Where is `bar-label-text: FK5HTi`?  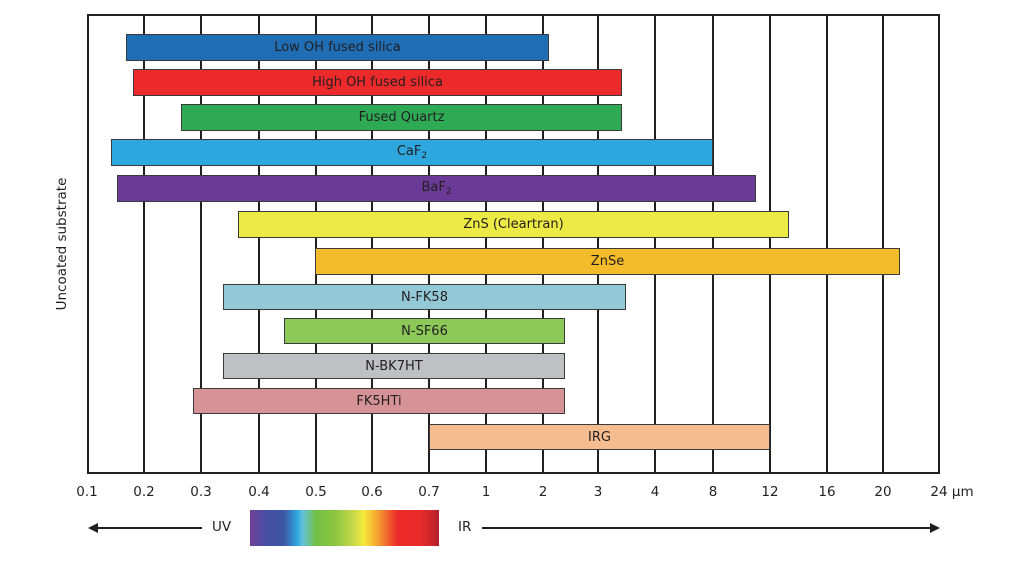 bar-label-text: FK5HTi is located at coordinates (379, 401).